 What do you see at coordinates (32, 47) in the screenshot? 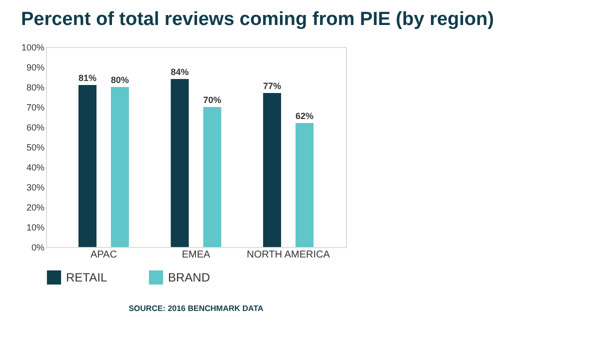
I see `y-tick-label: 100%` at bounding box center [32, 47].